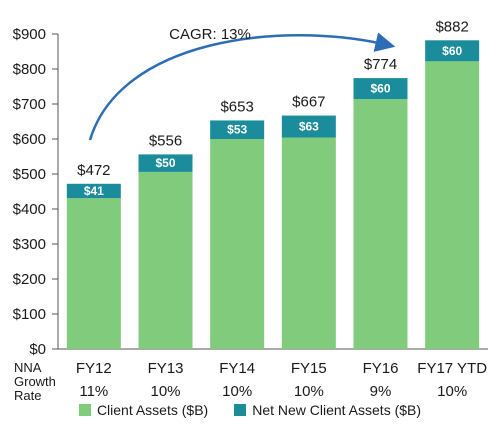 The width and height of the screenshot is (500, 435). I want to click on legend-item-client-assets: Client Assets ($B), so click(143, 410).